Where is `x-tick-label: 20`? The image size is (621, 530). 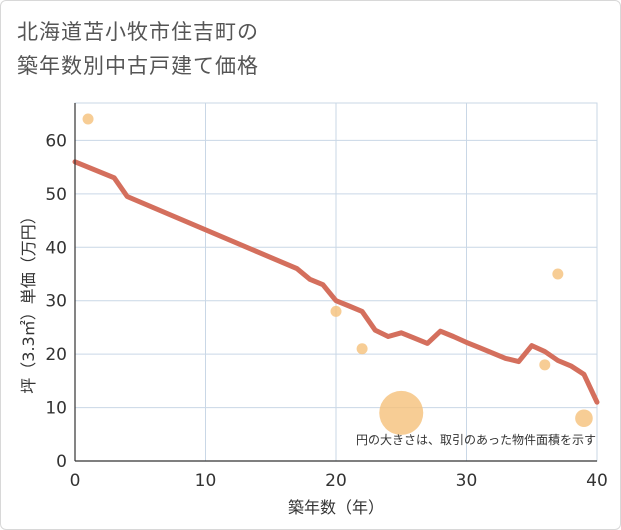
x-tick-label: 20 is located at coordinates (336, 481).